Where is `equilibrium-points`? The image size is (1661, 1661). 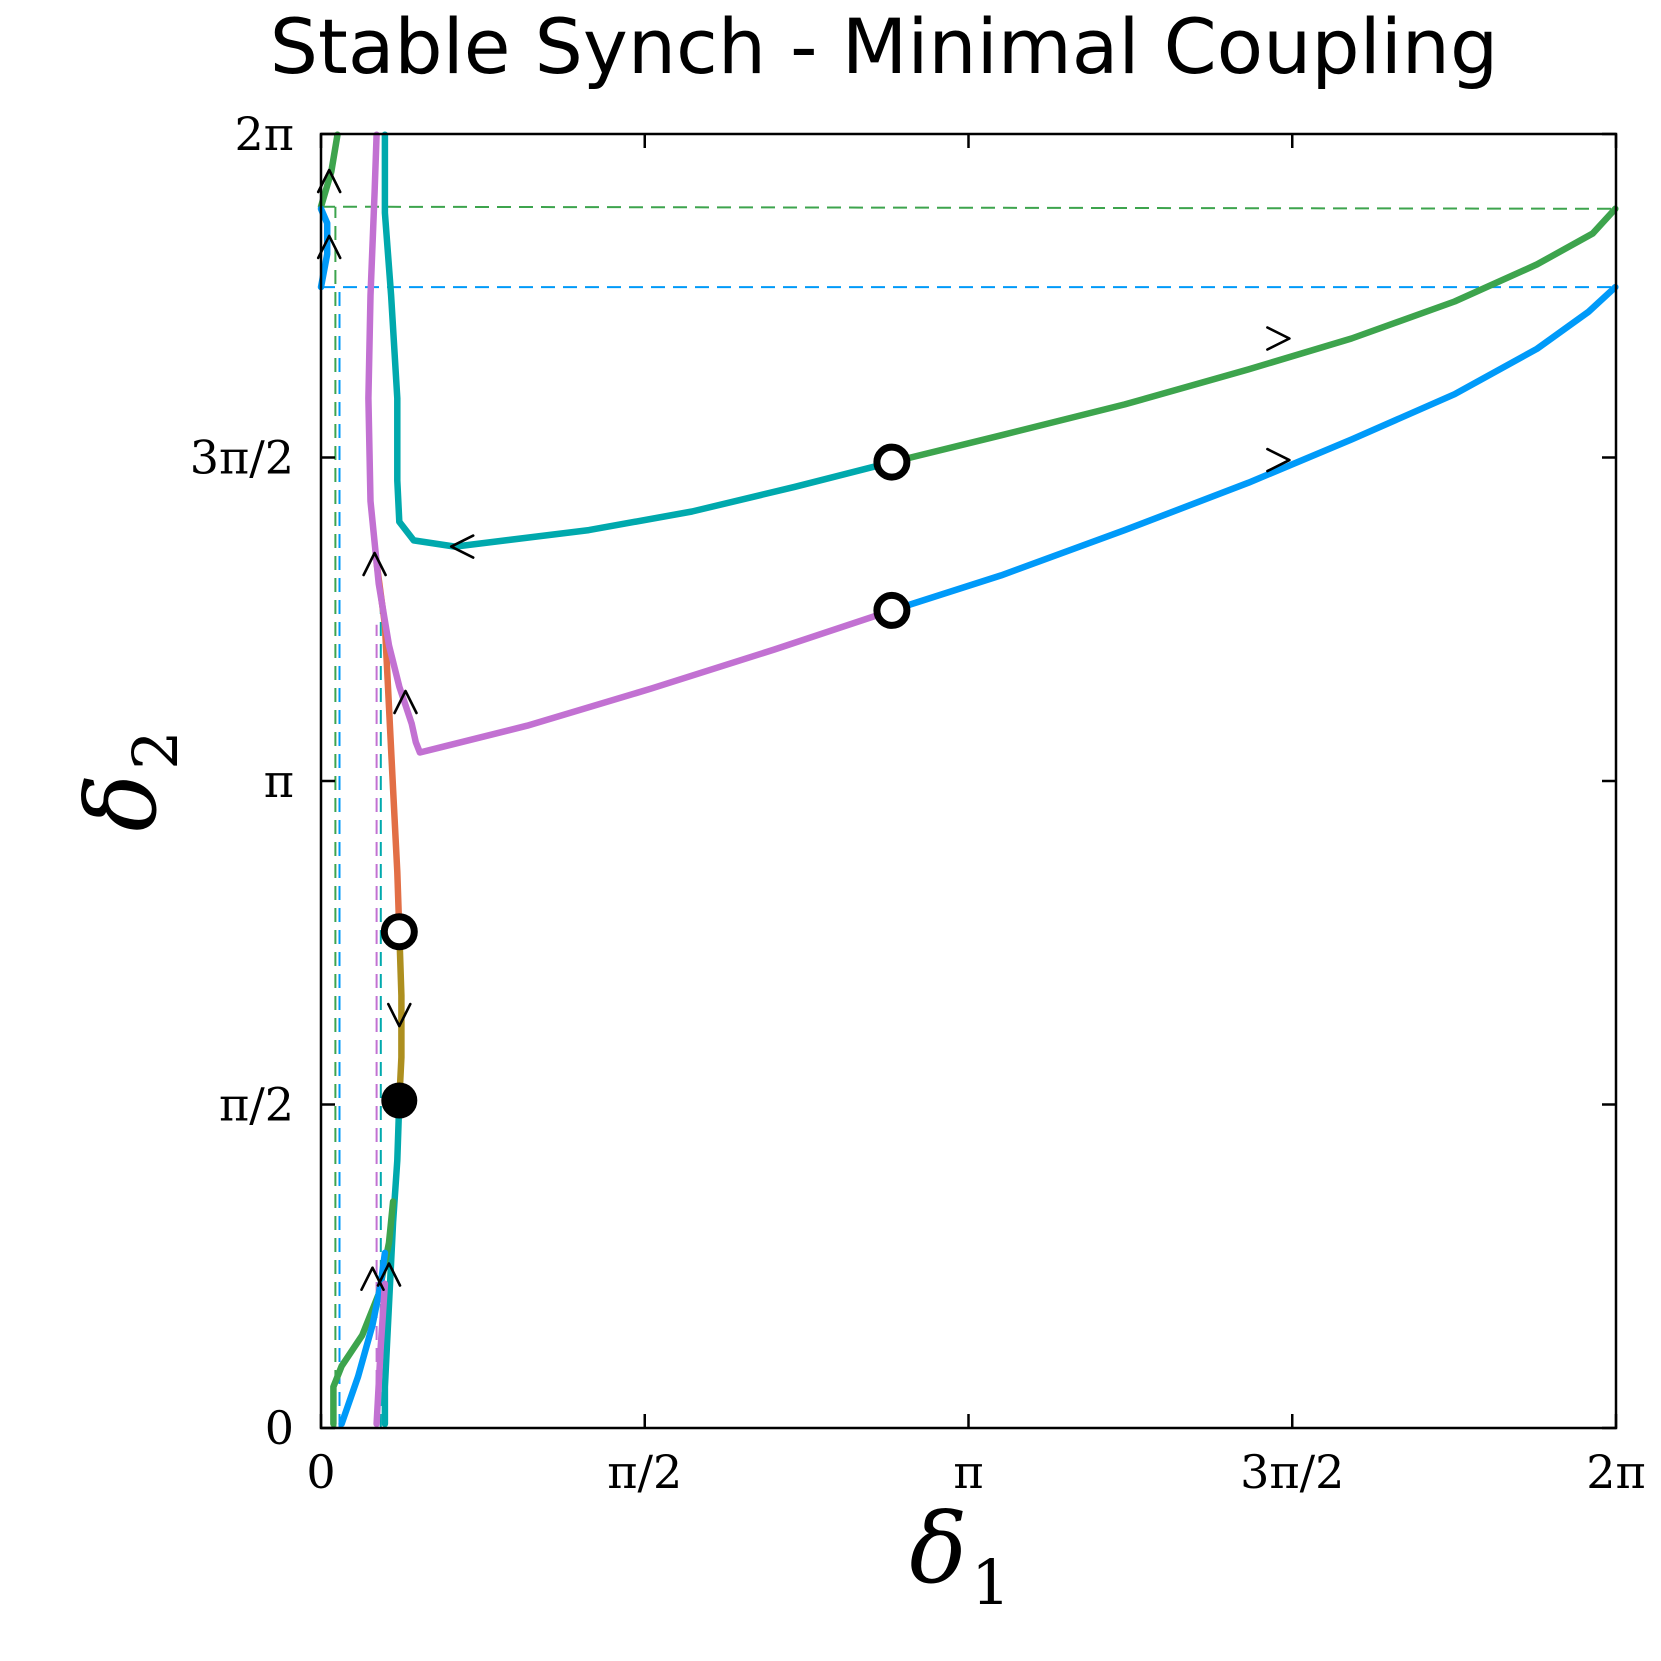
equilibrium-points is located at coordinates (645, 781).